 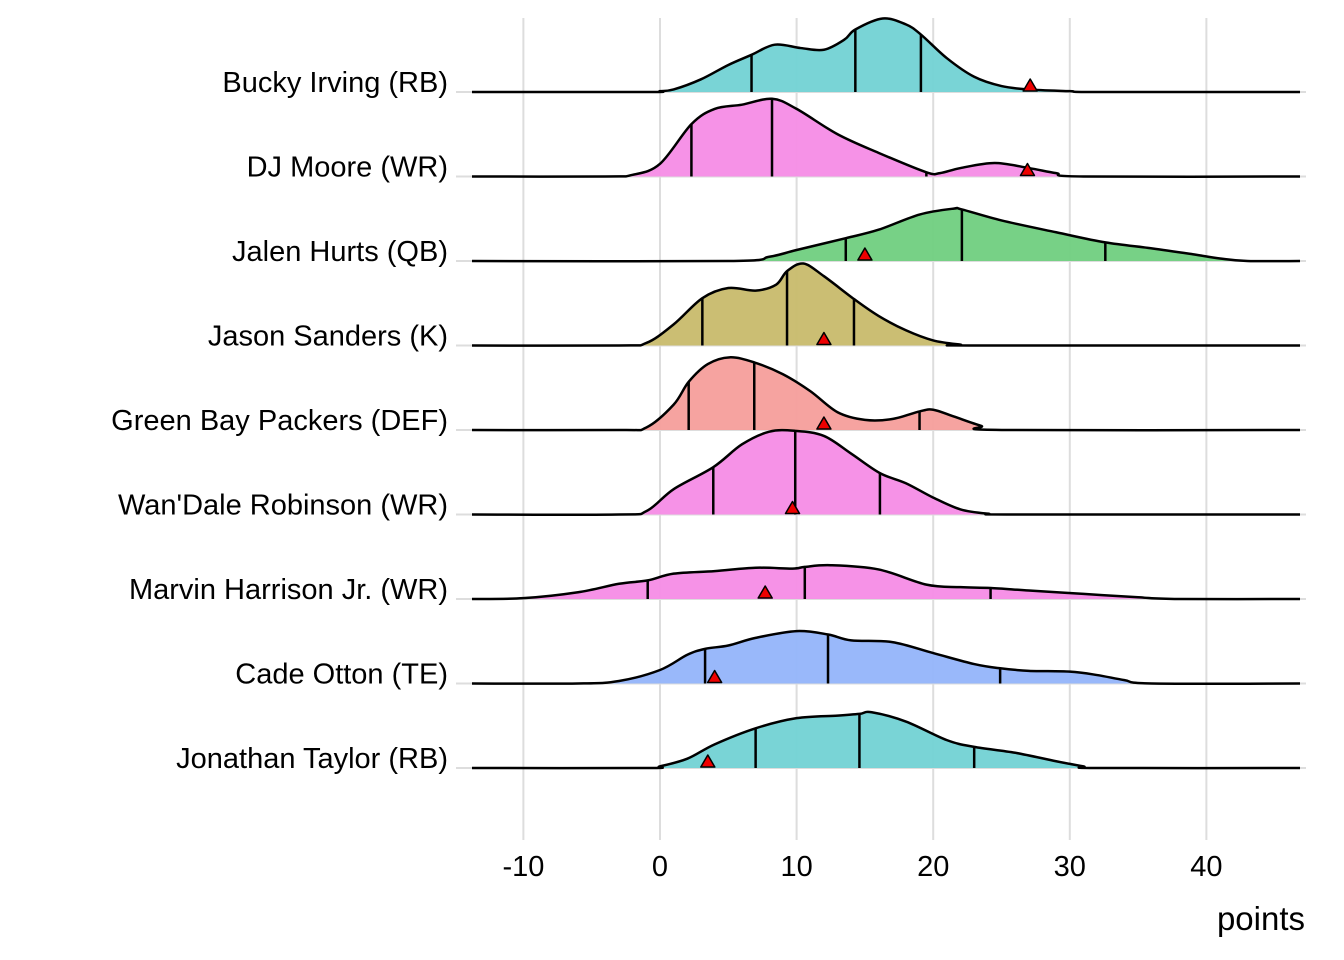 I want to click on ridge-marvin-harrison-jr-wr, so click(x=886, y=582).